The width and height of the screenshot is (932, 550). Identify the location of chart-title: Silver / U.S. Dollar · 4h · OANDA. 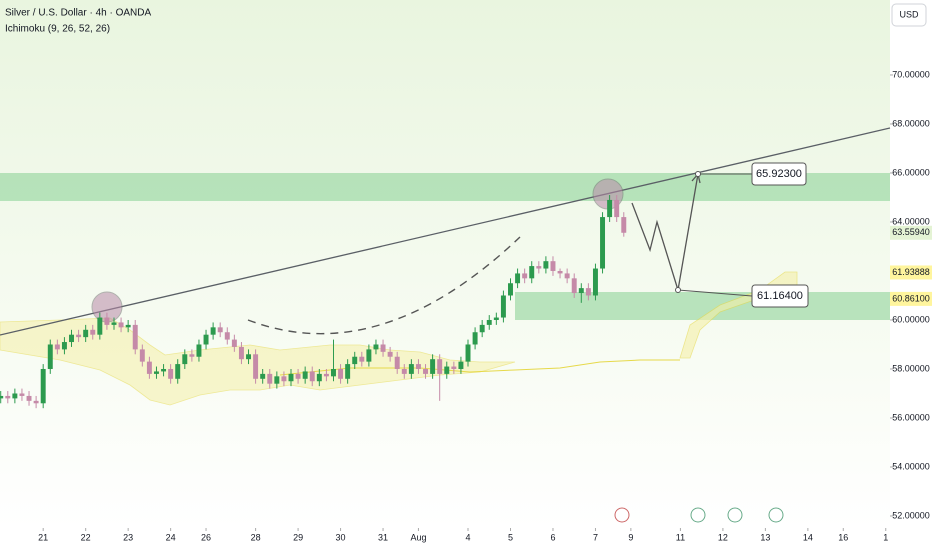
(78, 13).